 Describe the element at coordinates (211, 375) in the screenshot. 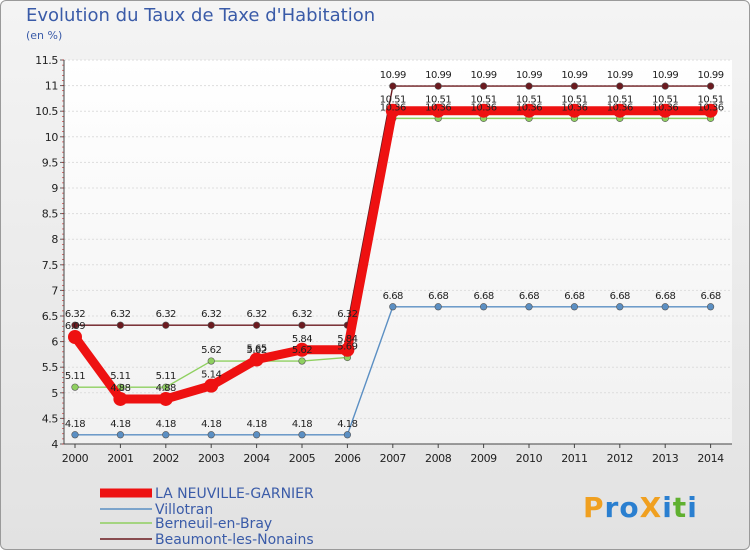

I see `data-label-la-neuville-garnier: 5.14` at that location.